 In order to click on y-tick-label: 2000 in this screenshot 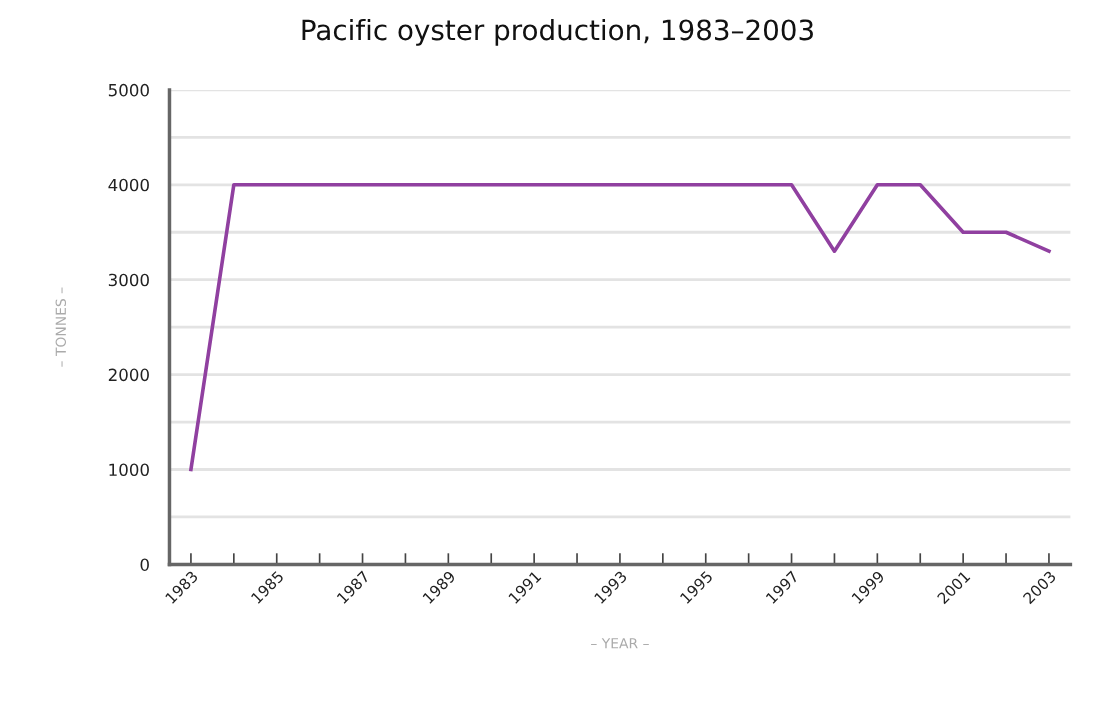, I will do `click(128, 375)`.